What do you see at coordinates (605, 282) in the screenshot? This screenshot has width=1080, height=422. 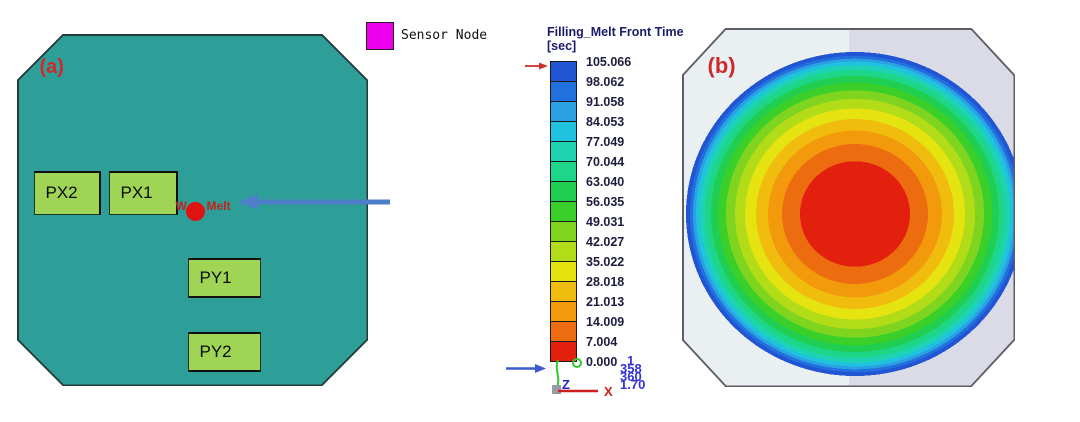 I see `colorbar-tick-label: 28.018` at bounding box center [605, 282].